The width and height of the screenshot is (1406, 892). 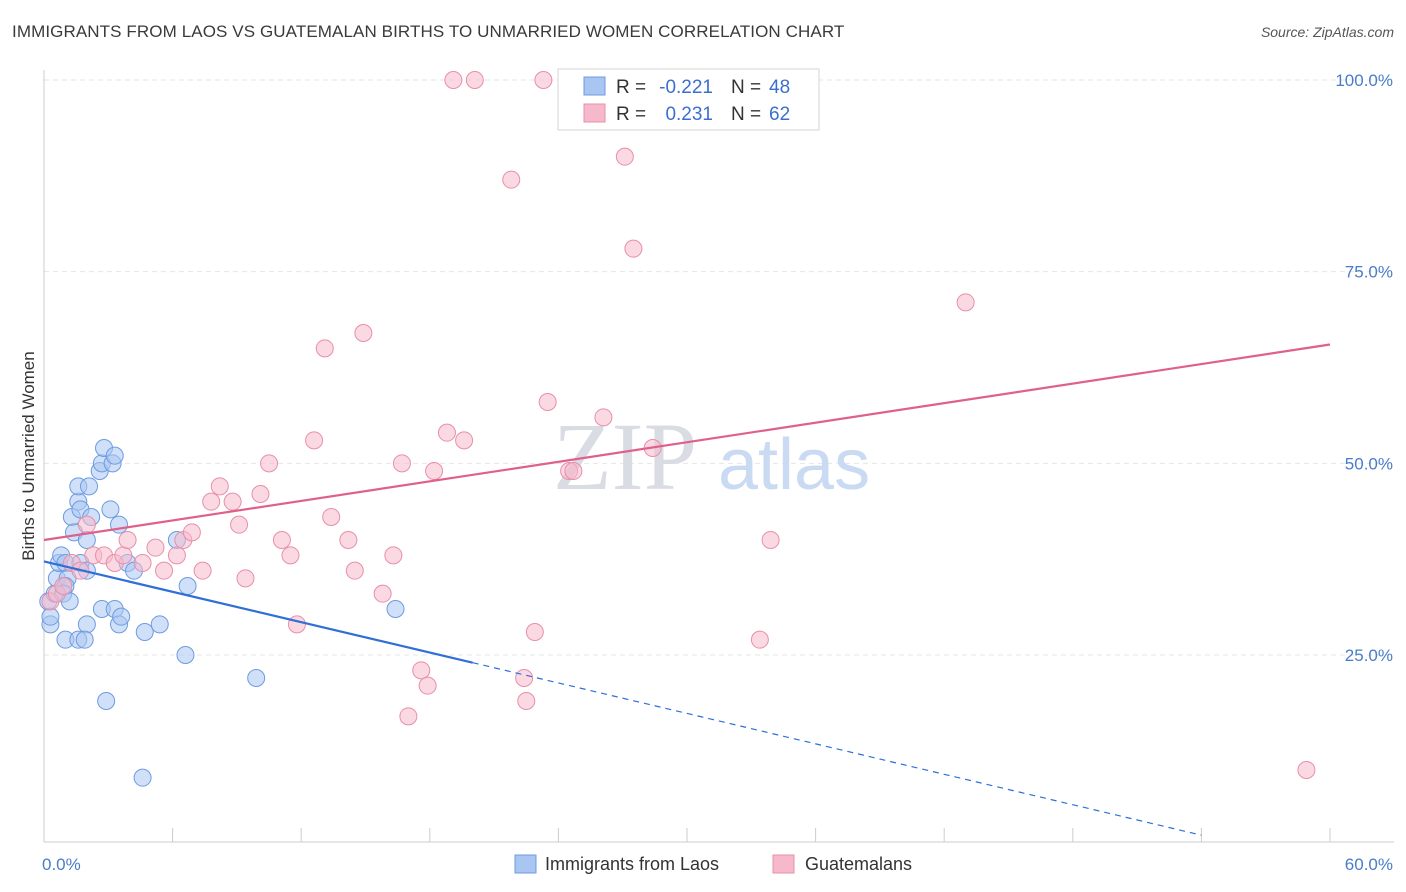 What do you see at coordinates (711, 456) in the screenshot?
I see `watermark: ZIP atlas` at bounding box center [711, 456].